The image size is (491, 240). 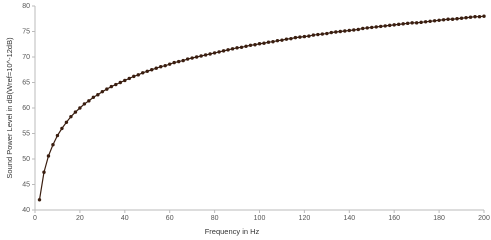 What do you see at coordinates (26, 57) in the screenshot?
I see `y-tick-label: 70` at bounding box center [26, 57].